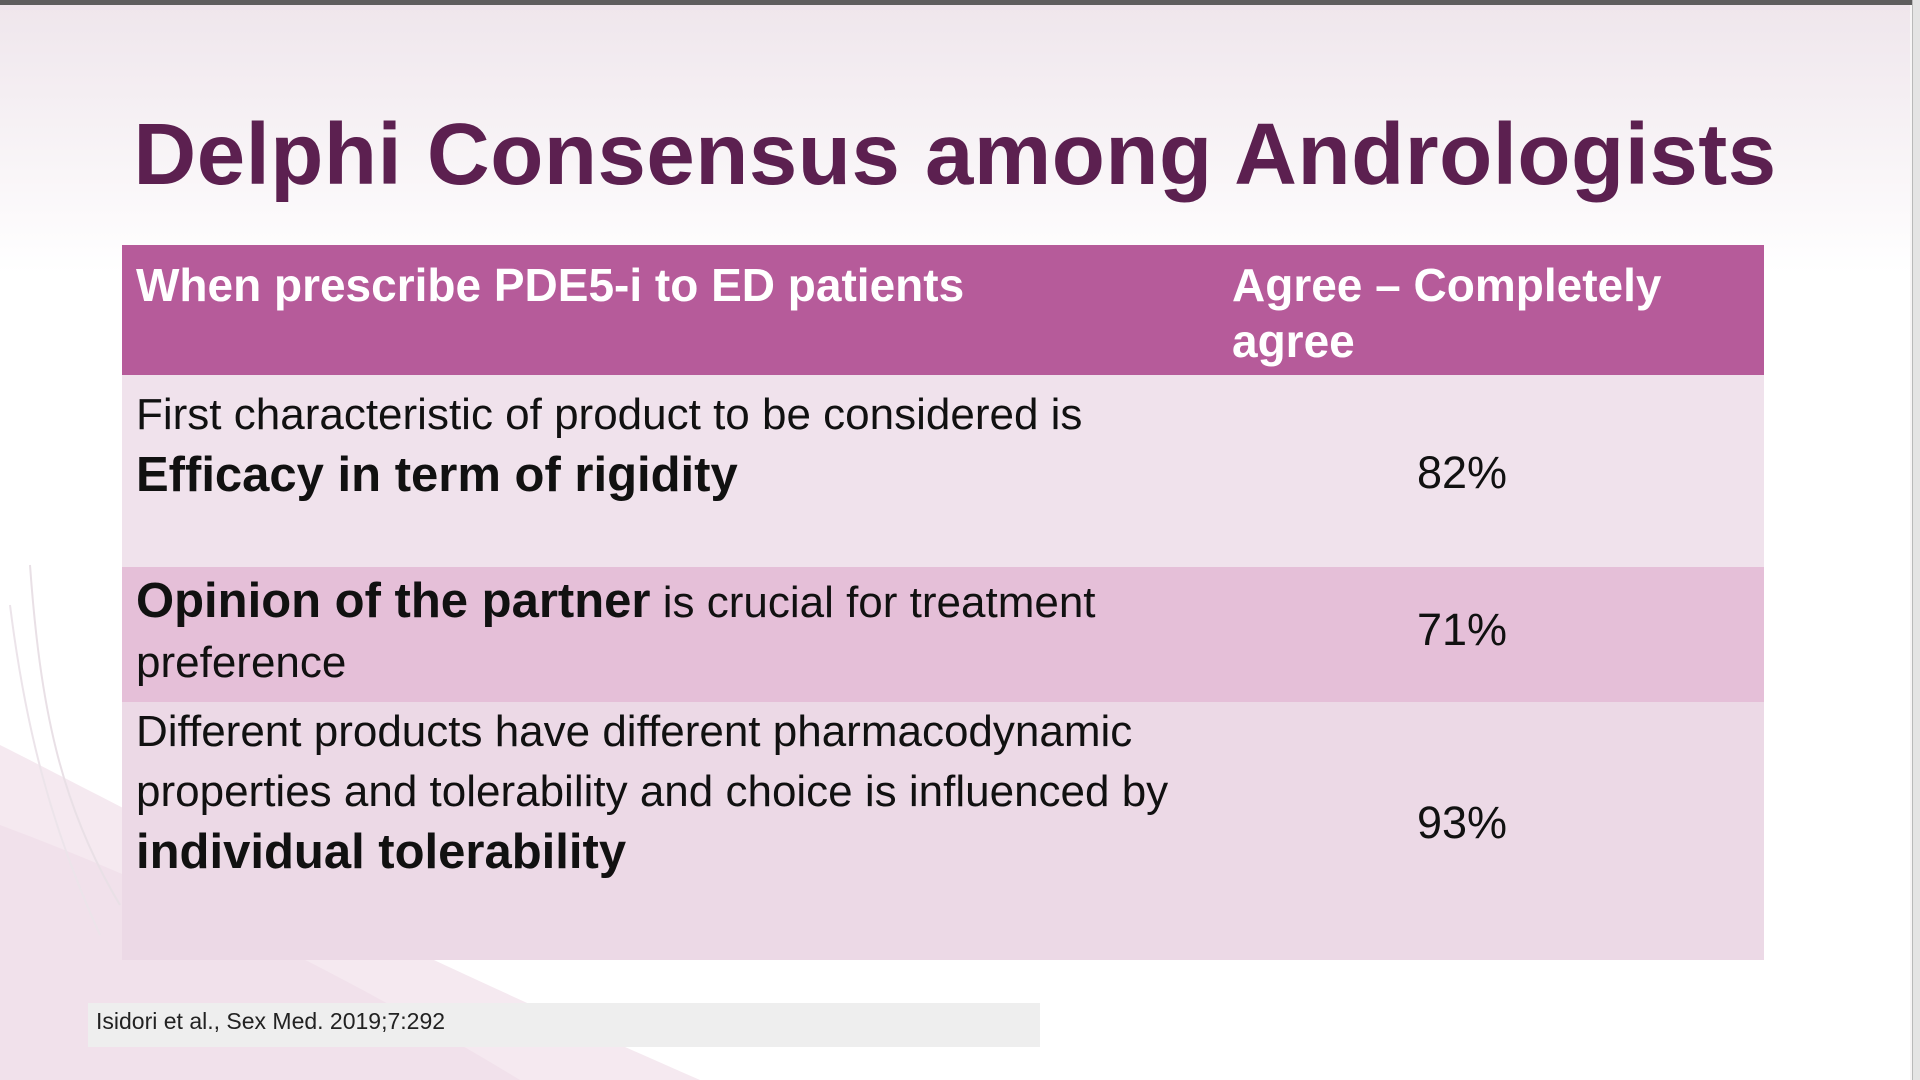 The height and width of the screenshot is (1080, 1920). I want to click on statement-emphasis: individual tolerability, so click(381, 852).